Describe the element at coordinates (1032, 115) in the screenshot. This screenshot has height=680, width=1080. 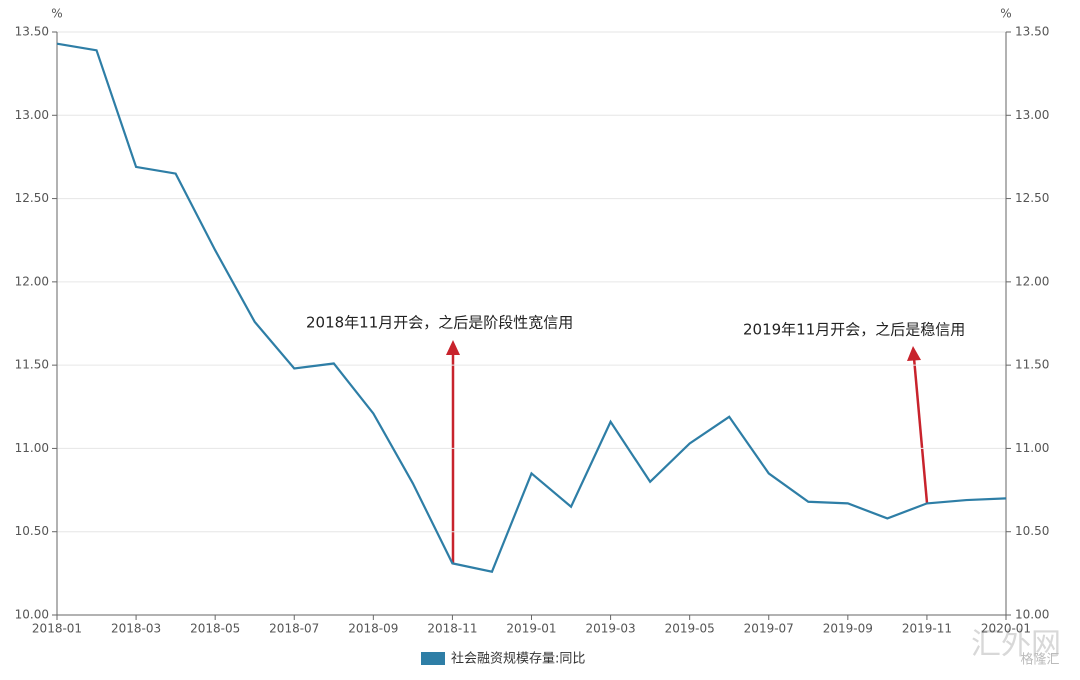
I see `y2-tick-label: 13.00` at that location.